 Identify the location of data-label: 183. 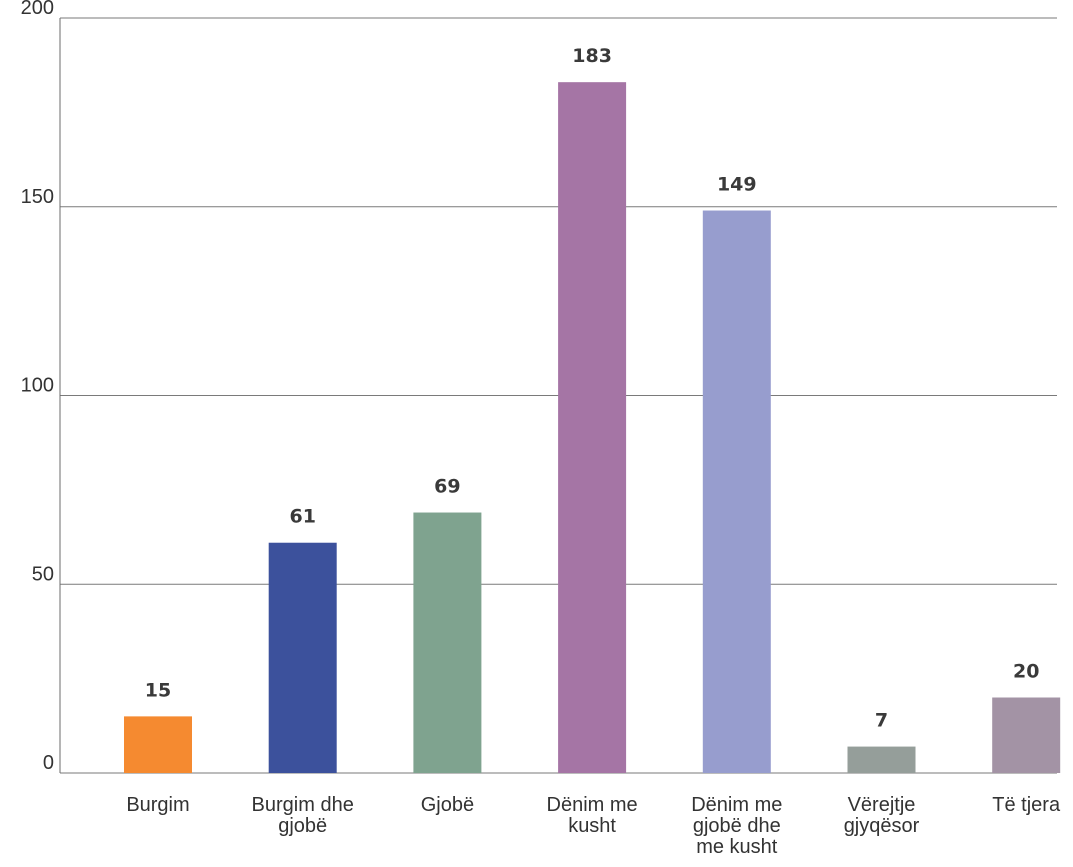
(592, 56).